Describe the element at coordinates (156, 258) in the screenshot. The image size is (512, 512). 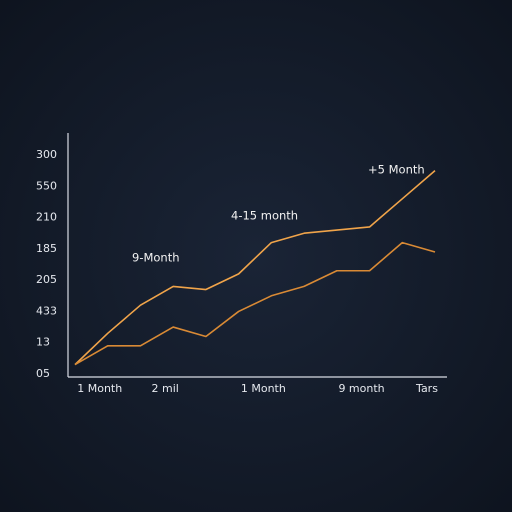
I see `annotation: 9-Month` at that location.